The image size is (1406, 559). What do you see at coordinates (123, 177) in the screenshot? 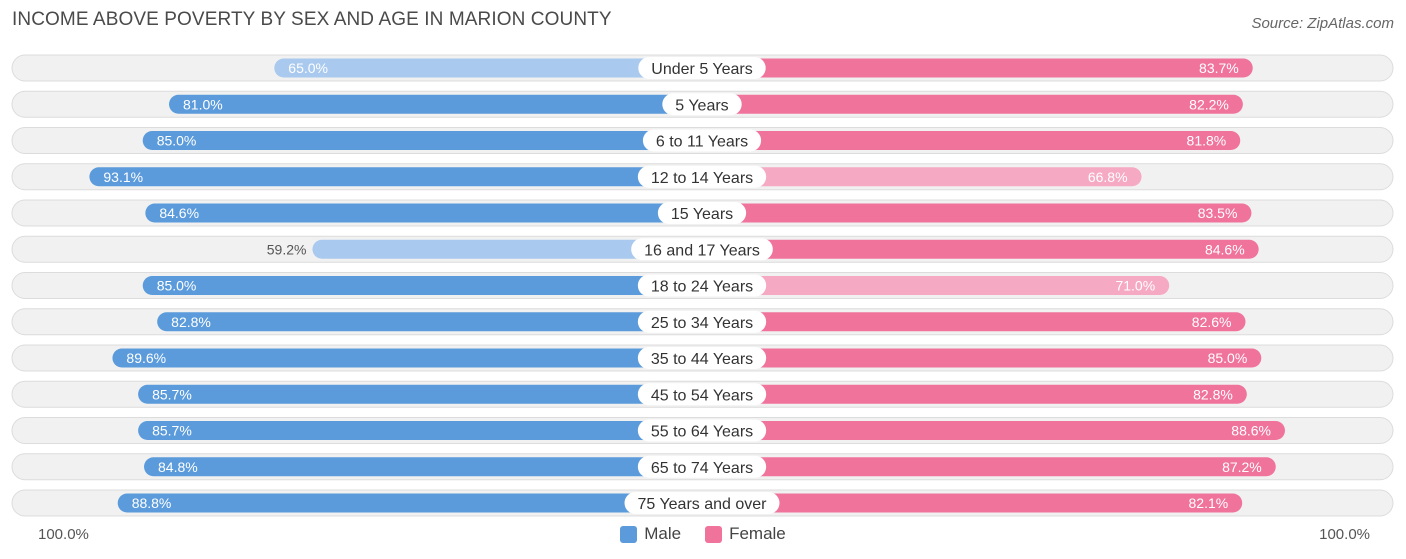
I see `male-value-label: 93.1%` at bounding box center [123, 177].